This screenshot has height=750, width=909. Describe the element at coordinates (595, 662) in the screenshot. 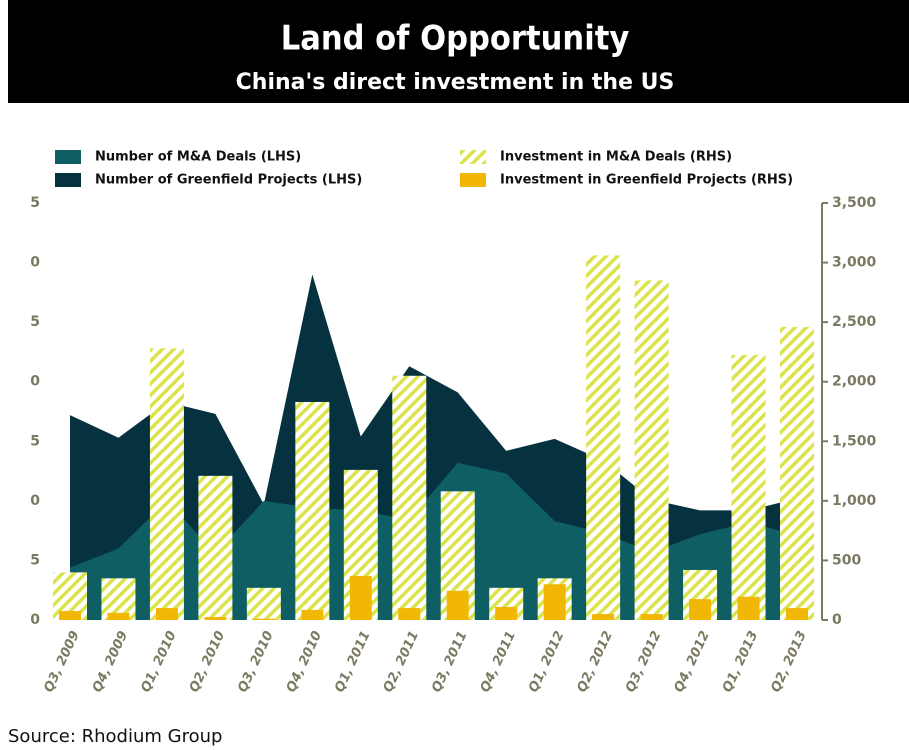

I see `x-tick-label: Q2, 2012` at that location.